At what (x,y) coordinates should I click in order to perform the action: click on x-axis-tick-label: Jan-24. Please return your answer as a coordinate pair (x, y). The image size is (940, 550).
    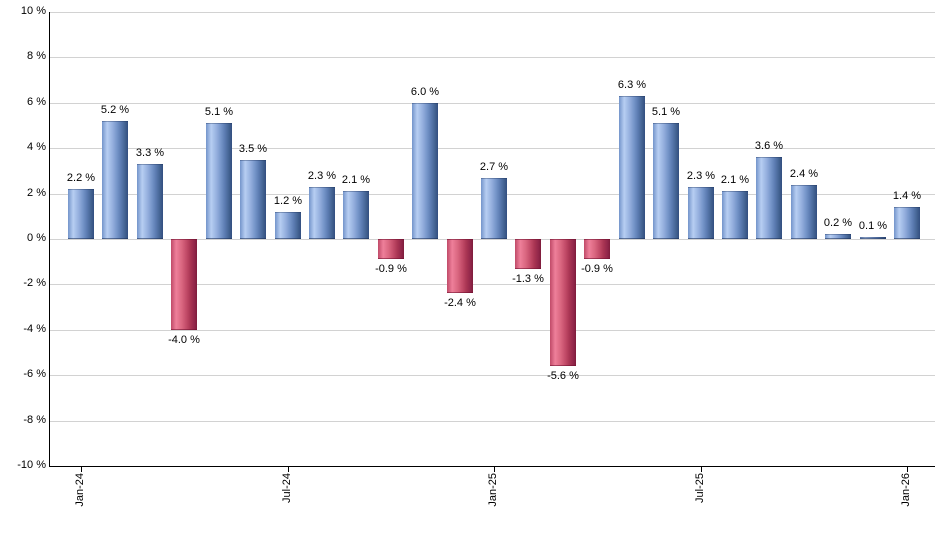
    Looking at the image, I should click on (80, 490).